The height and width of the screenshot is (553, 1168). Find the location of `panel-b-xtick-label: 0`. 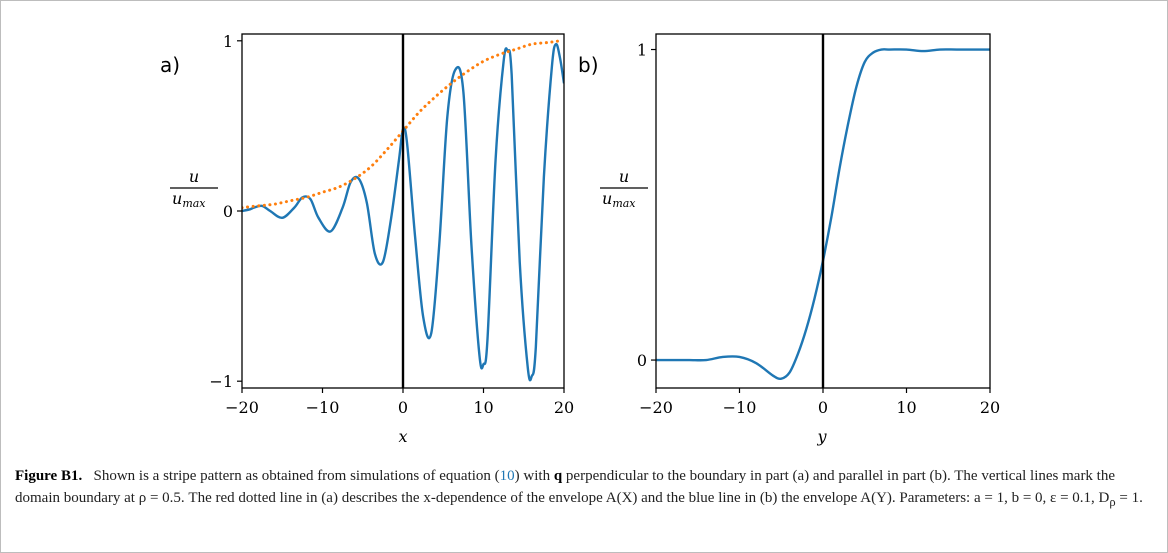

panel-b-xtick-label: 0 is located at coordinates (823, 407).